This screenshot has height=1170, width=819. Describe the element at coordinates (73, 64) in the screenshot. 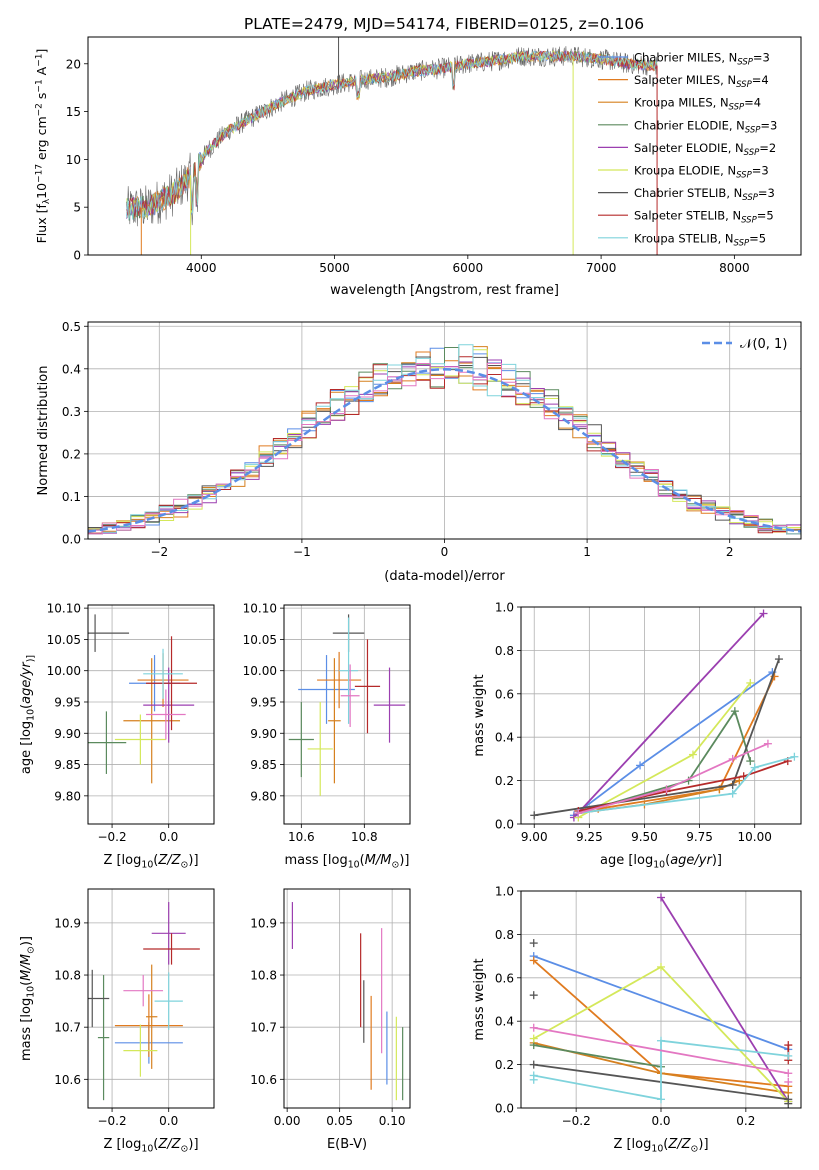

I see `y-tick-label: 20` at that location.